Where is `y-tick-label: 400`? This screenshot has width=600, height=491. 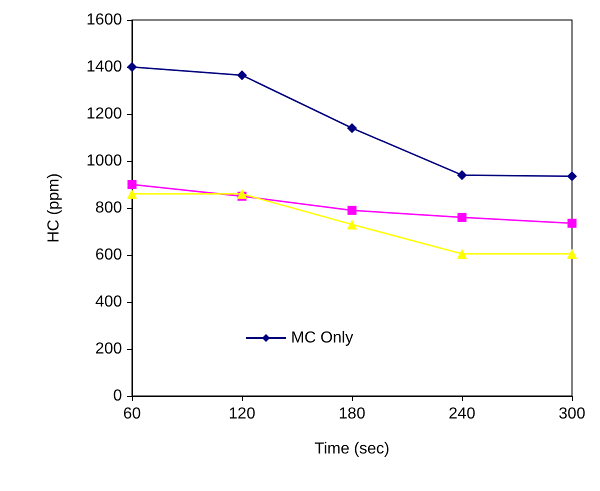 y-tick-label: 400 is located at coordinates (108, 302).